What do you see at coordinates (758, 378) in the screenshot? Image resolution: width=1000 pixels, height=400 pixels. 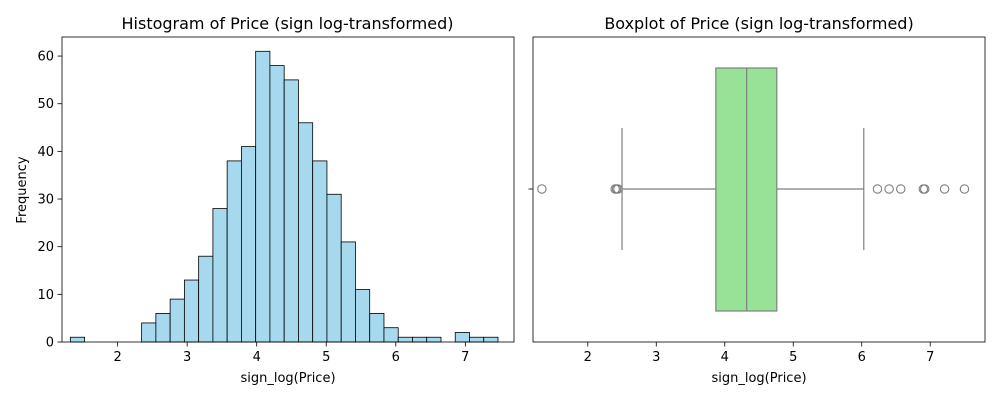 I see `boxplot-x-axis-label: sign_log(Price)` at bounding box center [758, 378].